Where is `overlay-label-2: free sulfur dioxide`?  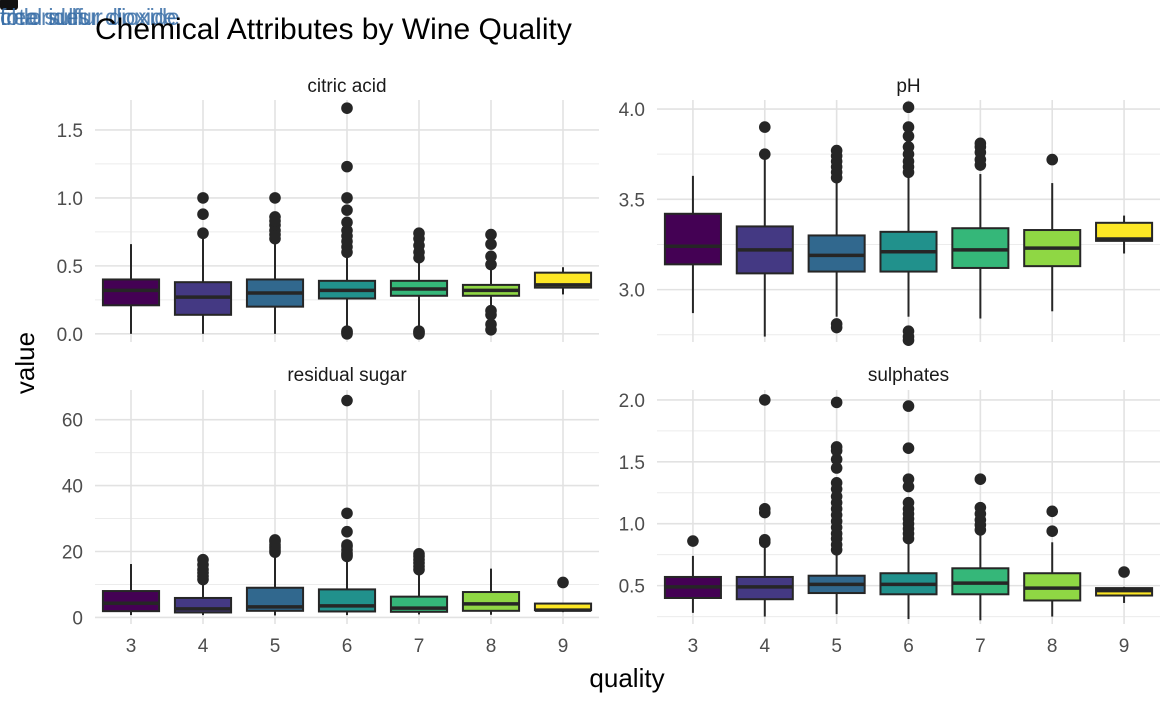
overlay-label-2: free sulfur dioxide is located at coordinates (88, 17).